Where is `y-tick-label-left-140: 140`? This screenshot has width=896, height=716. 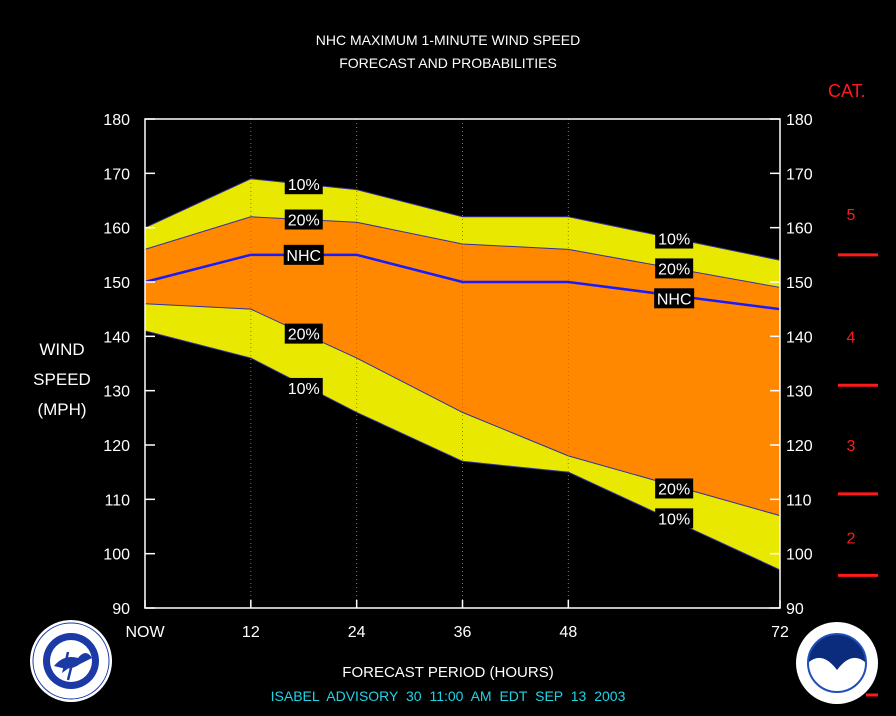 y-tick-label-left-140: 140 is located at coordinates (116, 337).